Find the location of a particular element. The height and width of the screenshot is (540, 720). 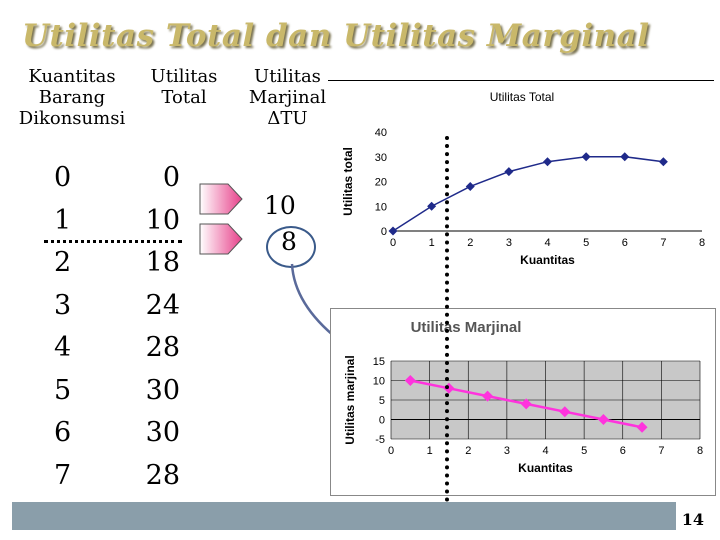

marjinal-value-1: 10 is located at coordinates (280, 205).